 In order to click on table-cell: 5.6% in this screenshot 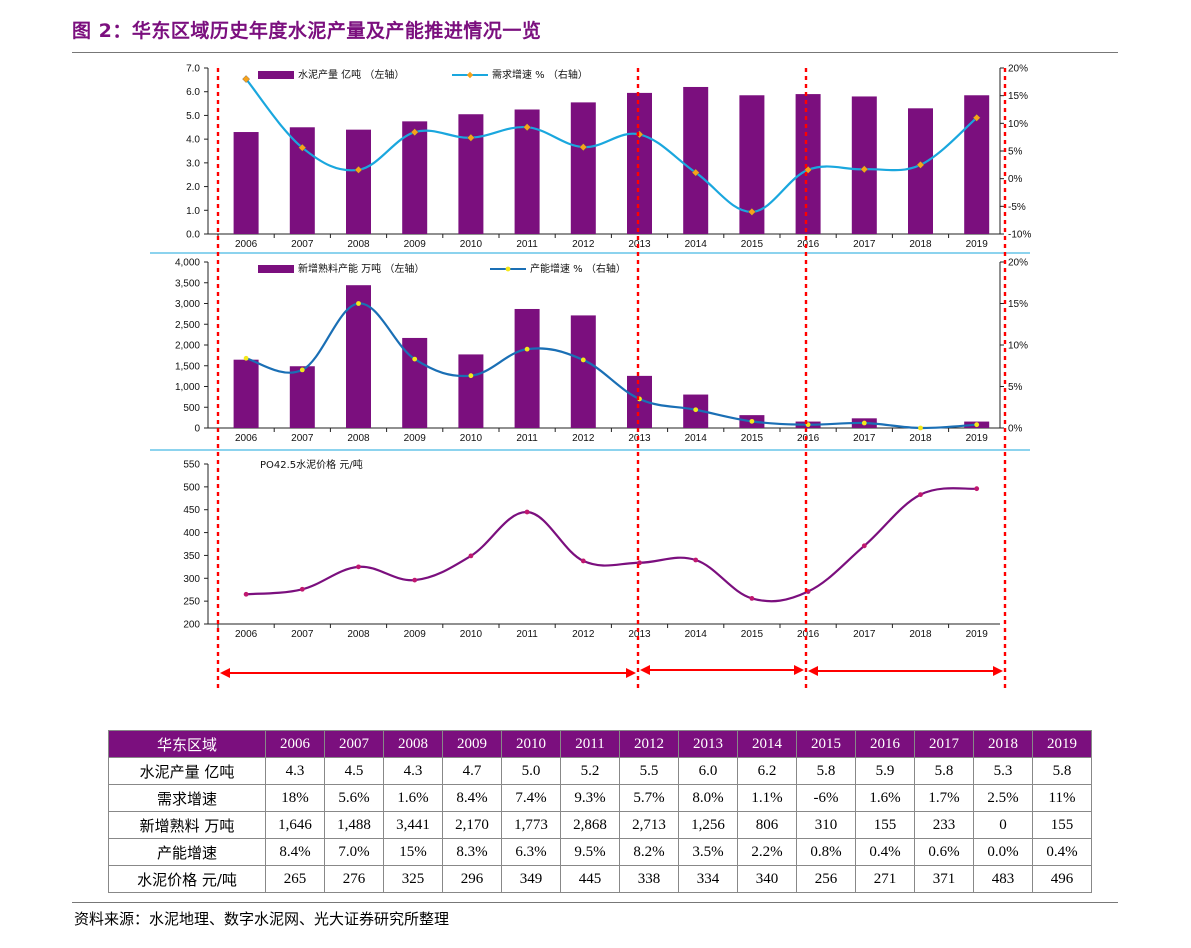, I will do `click(354, 798)`.